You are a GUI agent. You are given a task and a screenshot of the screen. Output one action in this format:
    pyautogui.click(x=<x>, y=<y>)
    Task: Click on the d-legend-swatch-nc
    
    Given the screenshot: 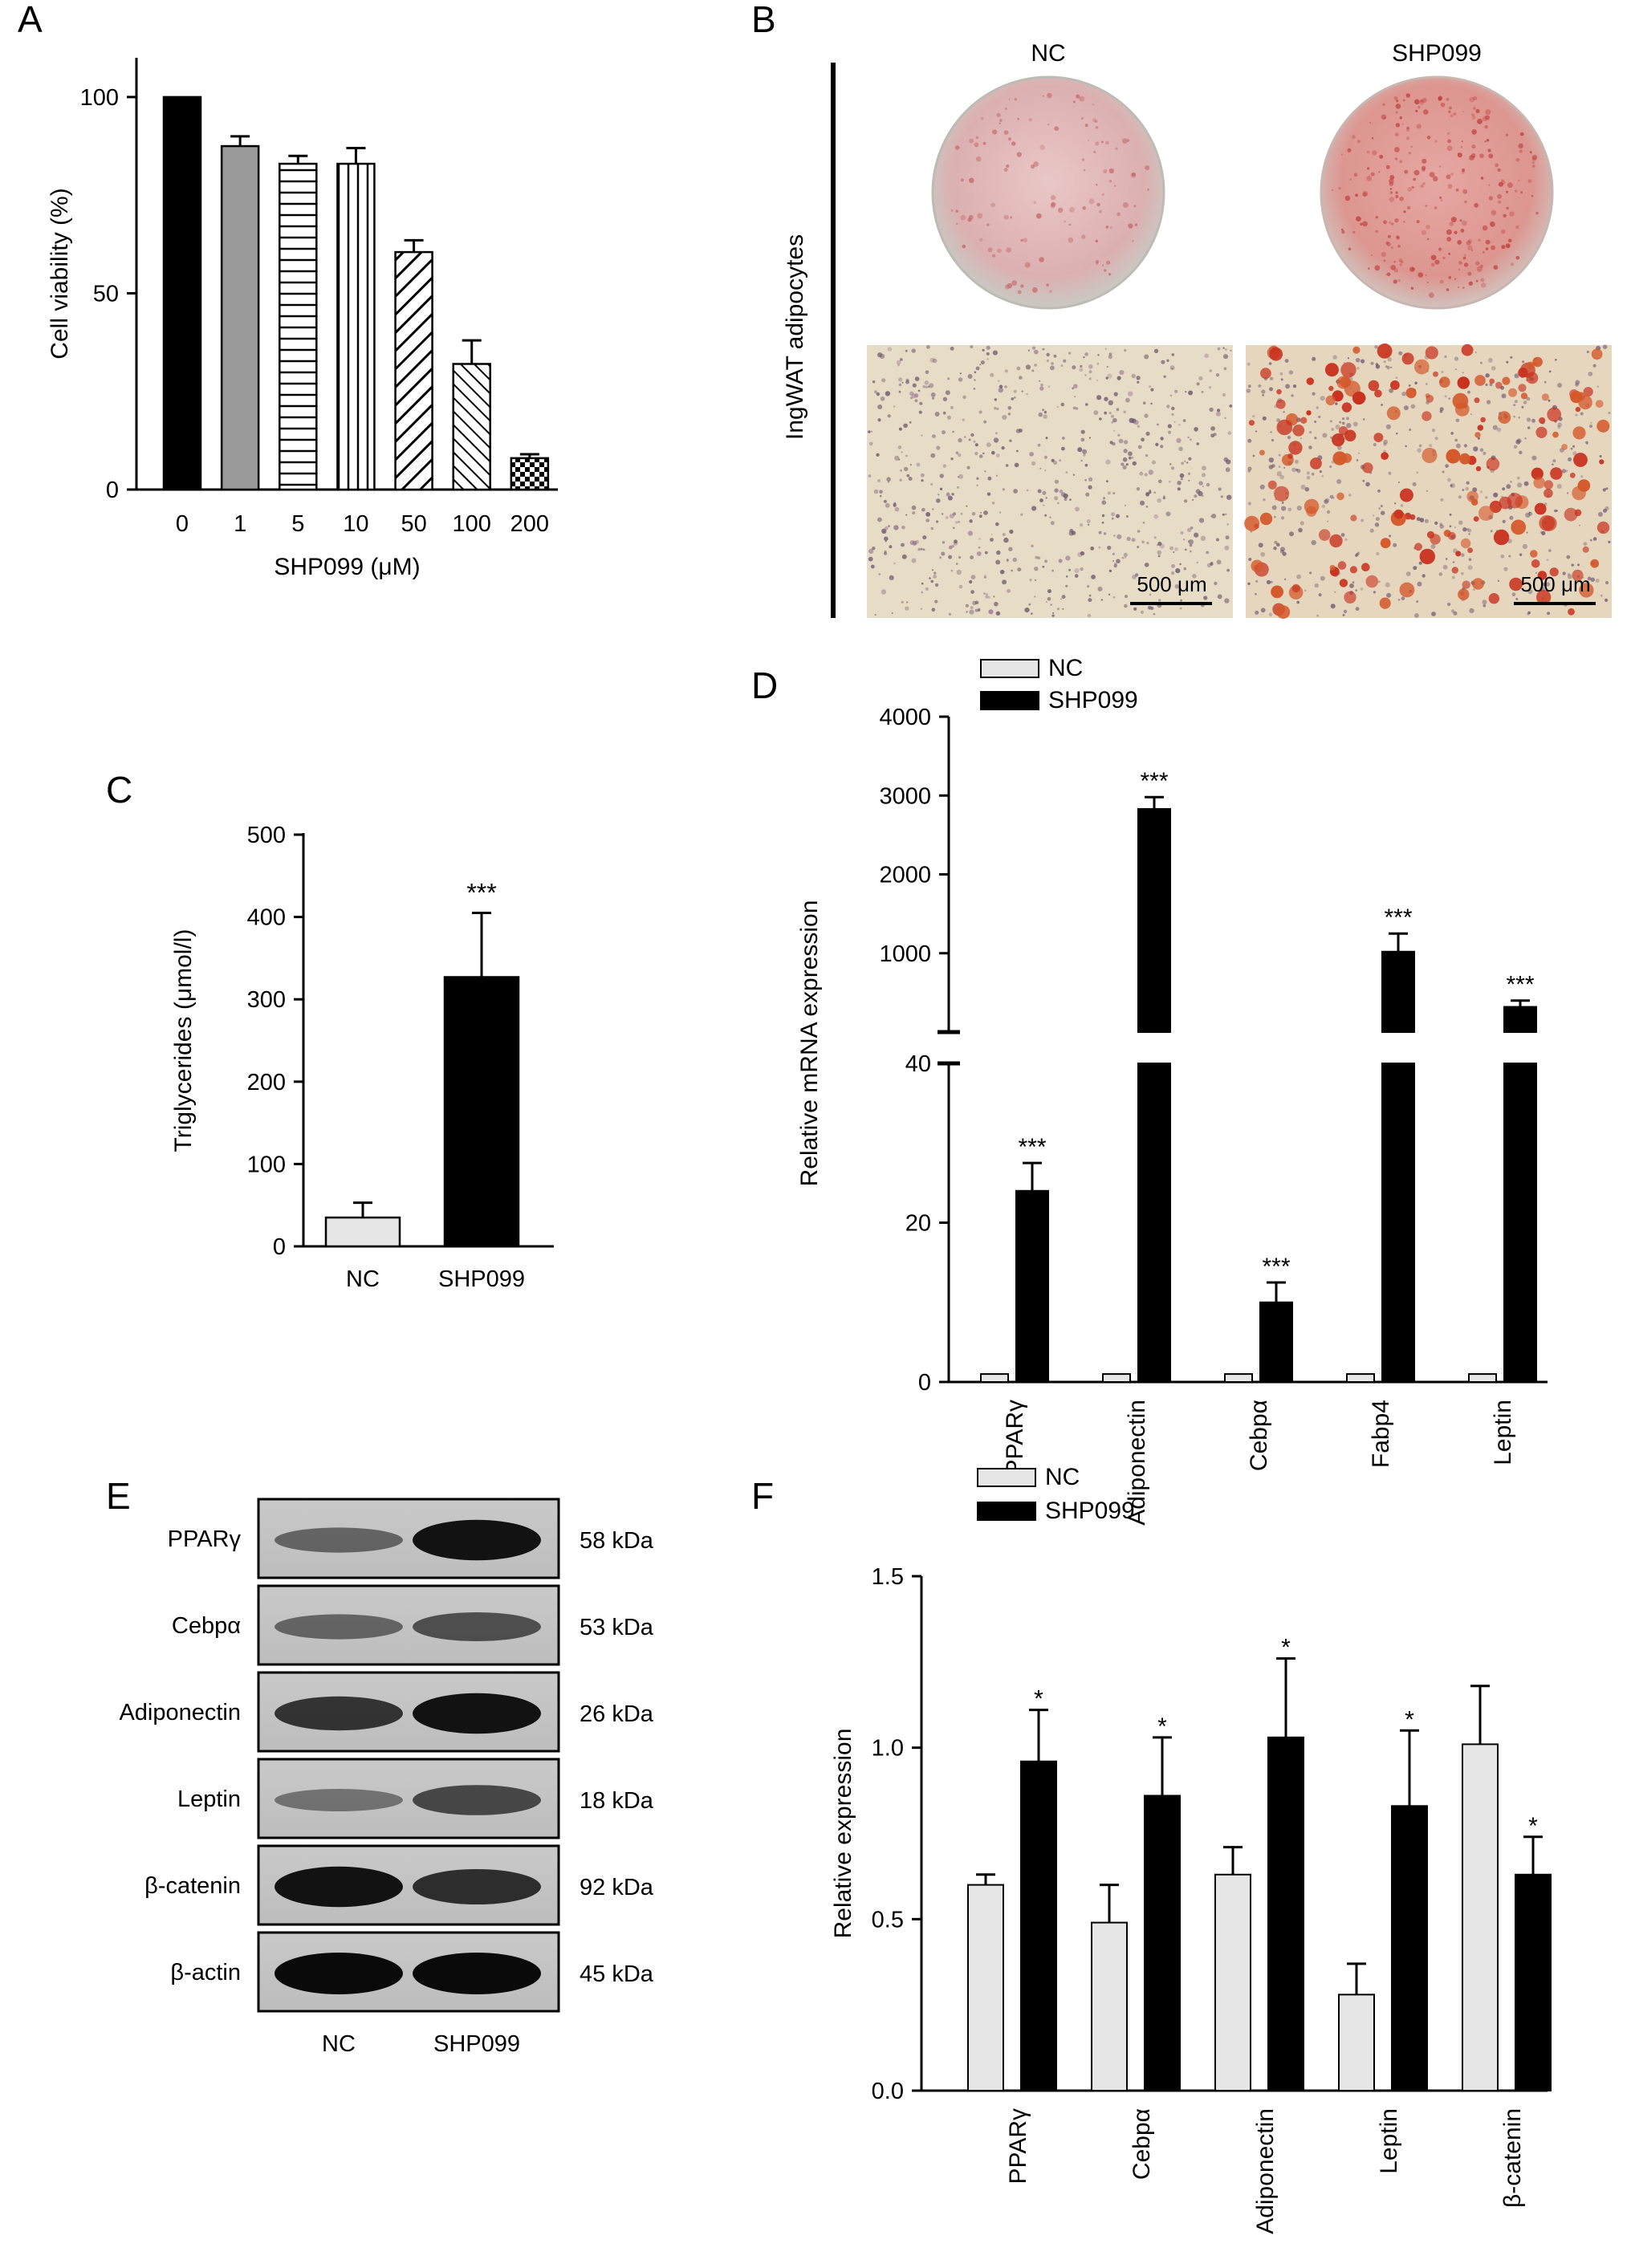 What is the action you would take?
    pyautogui.click(x=1009, y=669)
    